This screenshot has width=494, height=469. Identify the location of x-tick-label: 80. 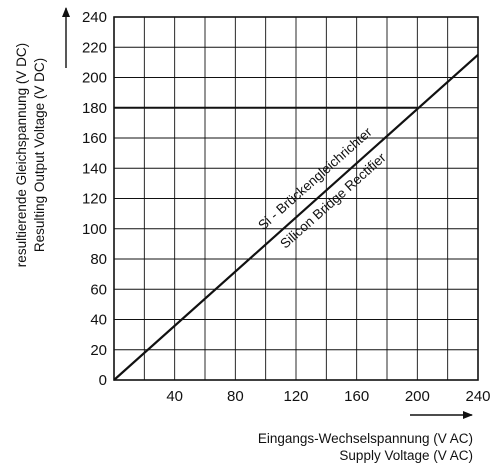
(235, 396).